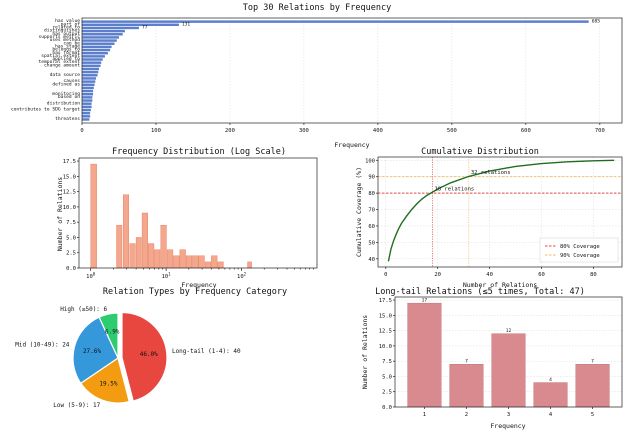  What do you see at coordinates (63, 103) in the screenshot?
I see `top30-ylabel: distribution` at bounding box center [63, 103].